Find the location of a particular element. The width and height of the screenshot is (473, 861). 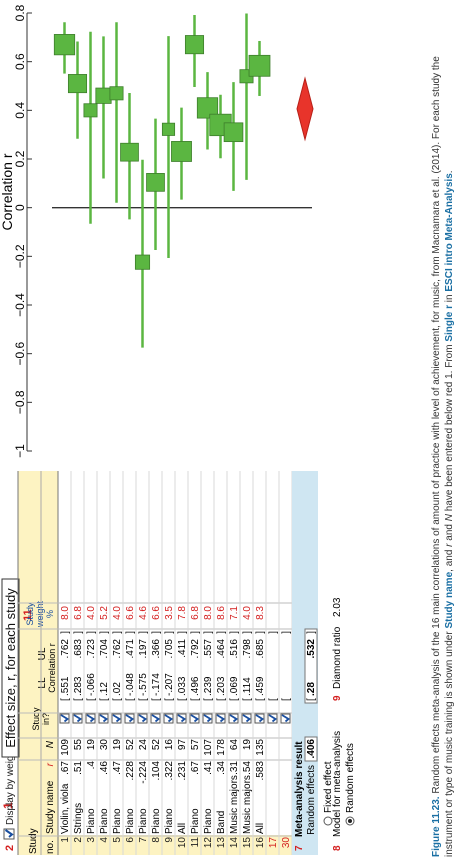

red-marker-9: 9 is located at coordinates (337, 698).